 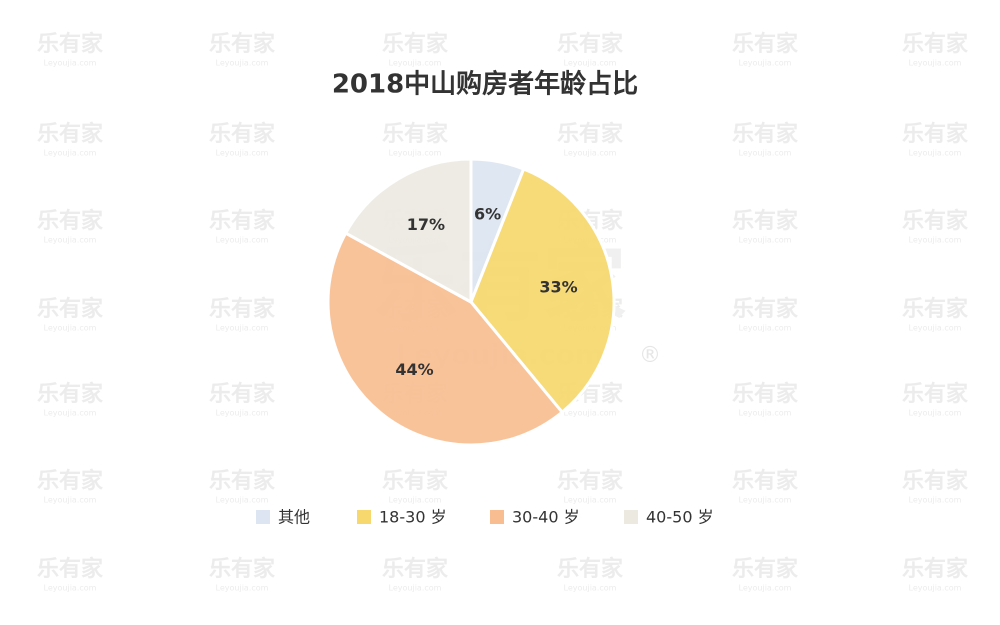 I want to click on data-label: 17%, so click(x=426, y=224).